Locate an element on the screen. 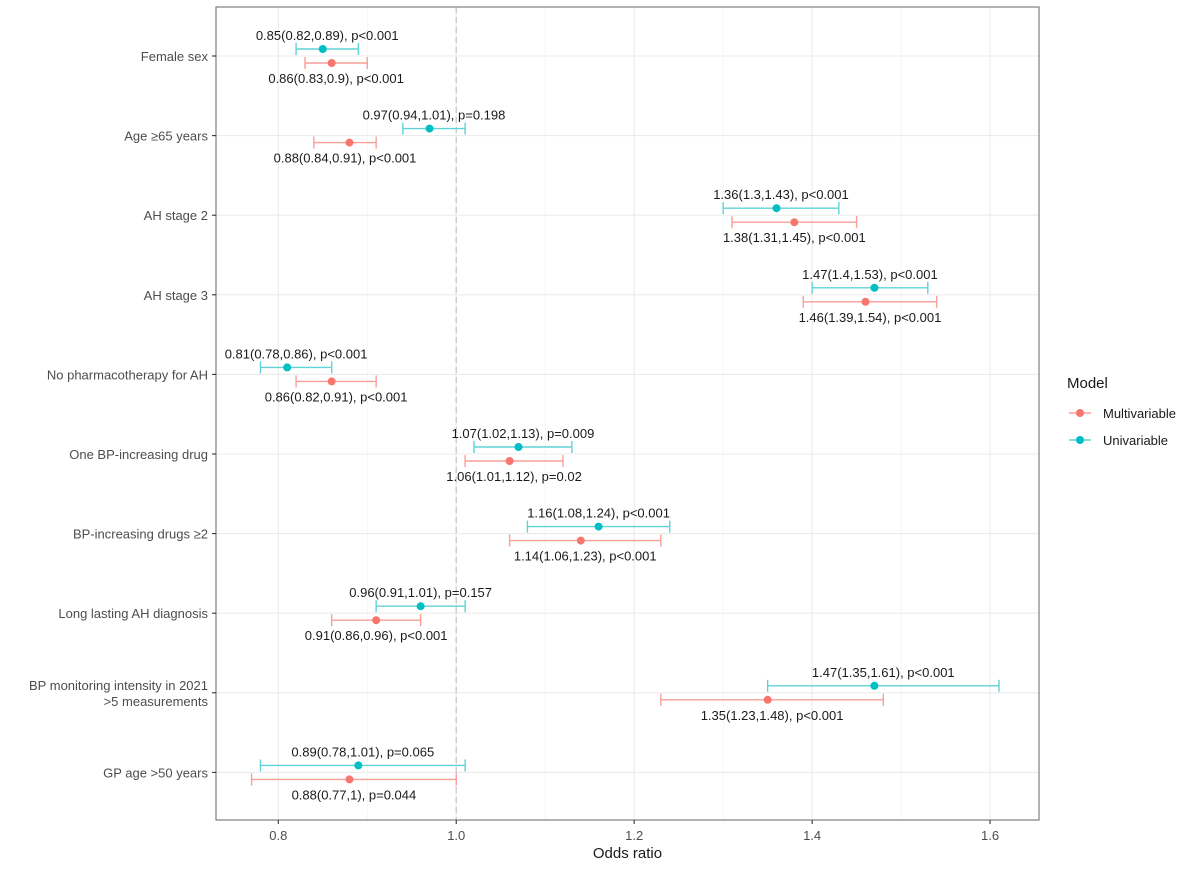 The height and width of the screenshot is (869, 1200). point-group-univariable: 1.47(1.35,1.61), p<0.001 is located at coordinates (883, 678).